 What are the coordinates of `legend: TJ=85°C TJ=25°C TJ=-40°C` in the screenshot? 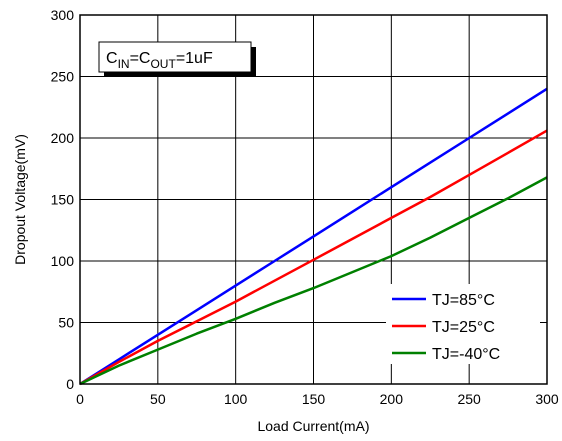 It's located at (463, 324).